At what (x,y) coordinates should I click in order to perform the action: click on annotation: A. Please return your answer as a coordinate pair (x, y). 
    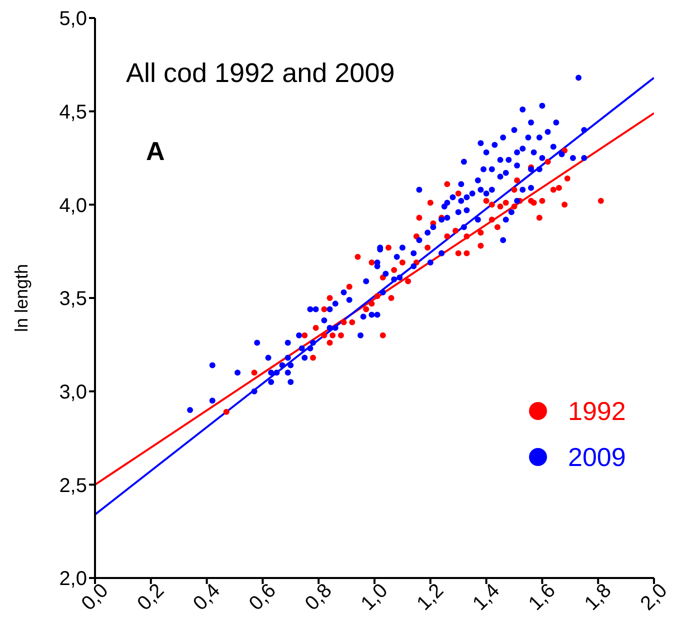
    Looking at the image, I should click on (155, 151).